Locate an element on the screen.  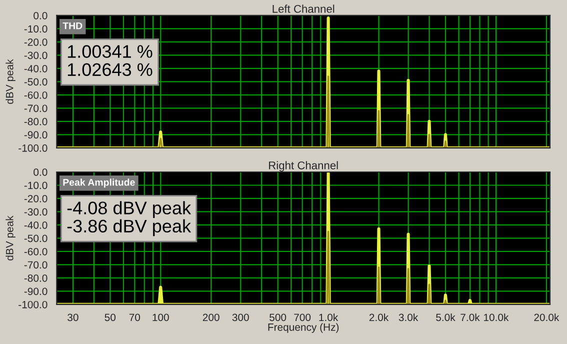
chart-title: Right Channel is located at coordinates (303, 166).